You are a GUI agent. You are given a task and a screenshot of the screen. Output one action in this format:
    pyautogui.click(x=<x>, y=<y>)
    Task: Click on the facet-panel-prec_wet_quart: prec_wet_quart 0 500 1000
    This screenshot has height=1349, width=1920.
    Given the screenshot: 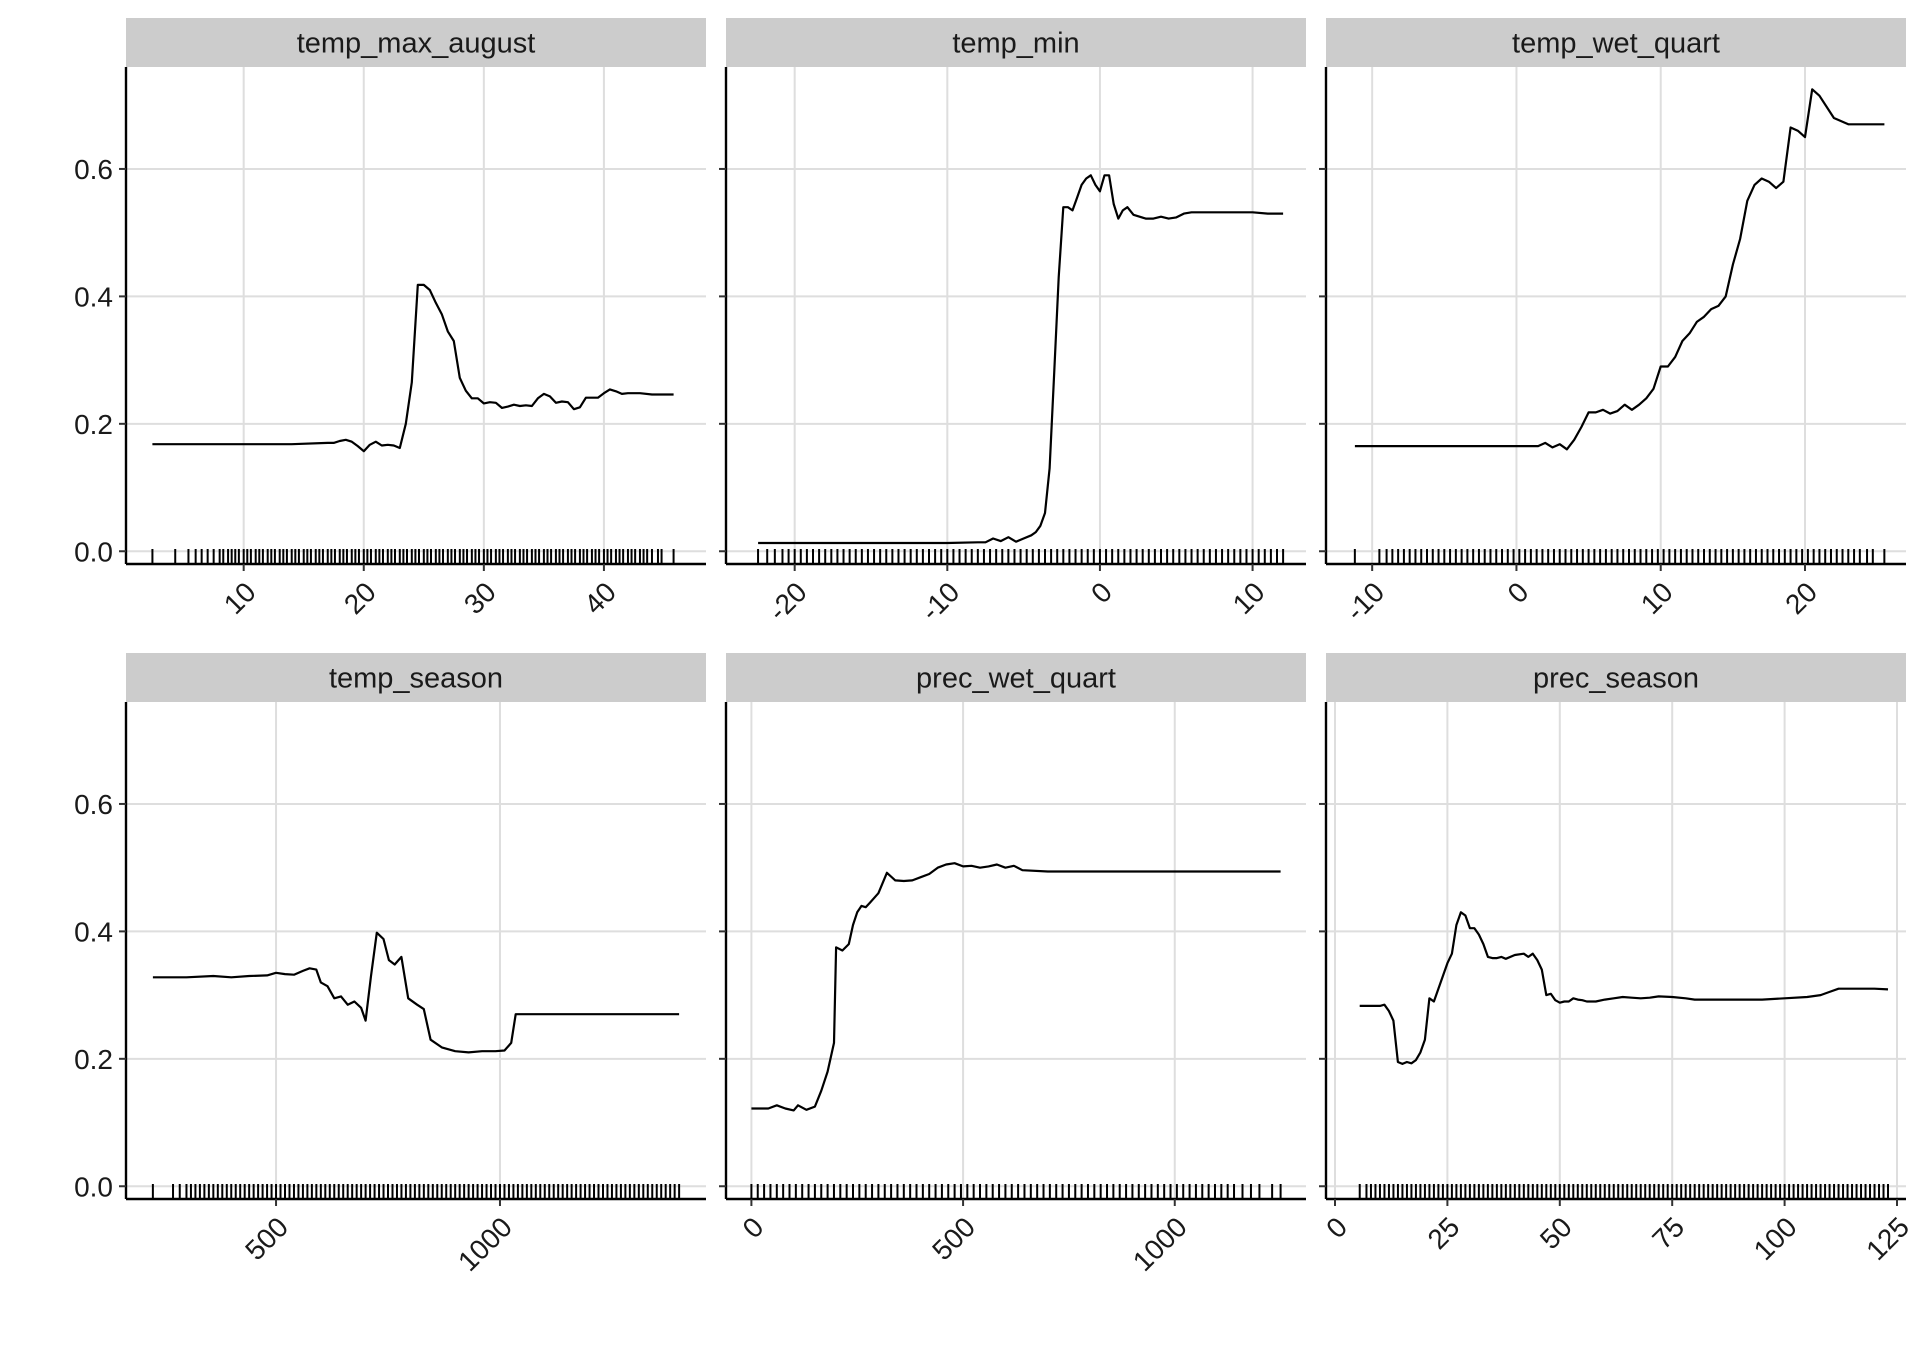 What is the action you would take?
    pyautogui.click(x=1012, y=965)
    